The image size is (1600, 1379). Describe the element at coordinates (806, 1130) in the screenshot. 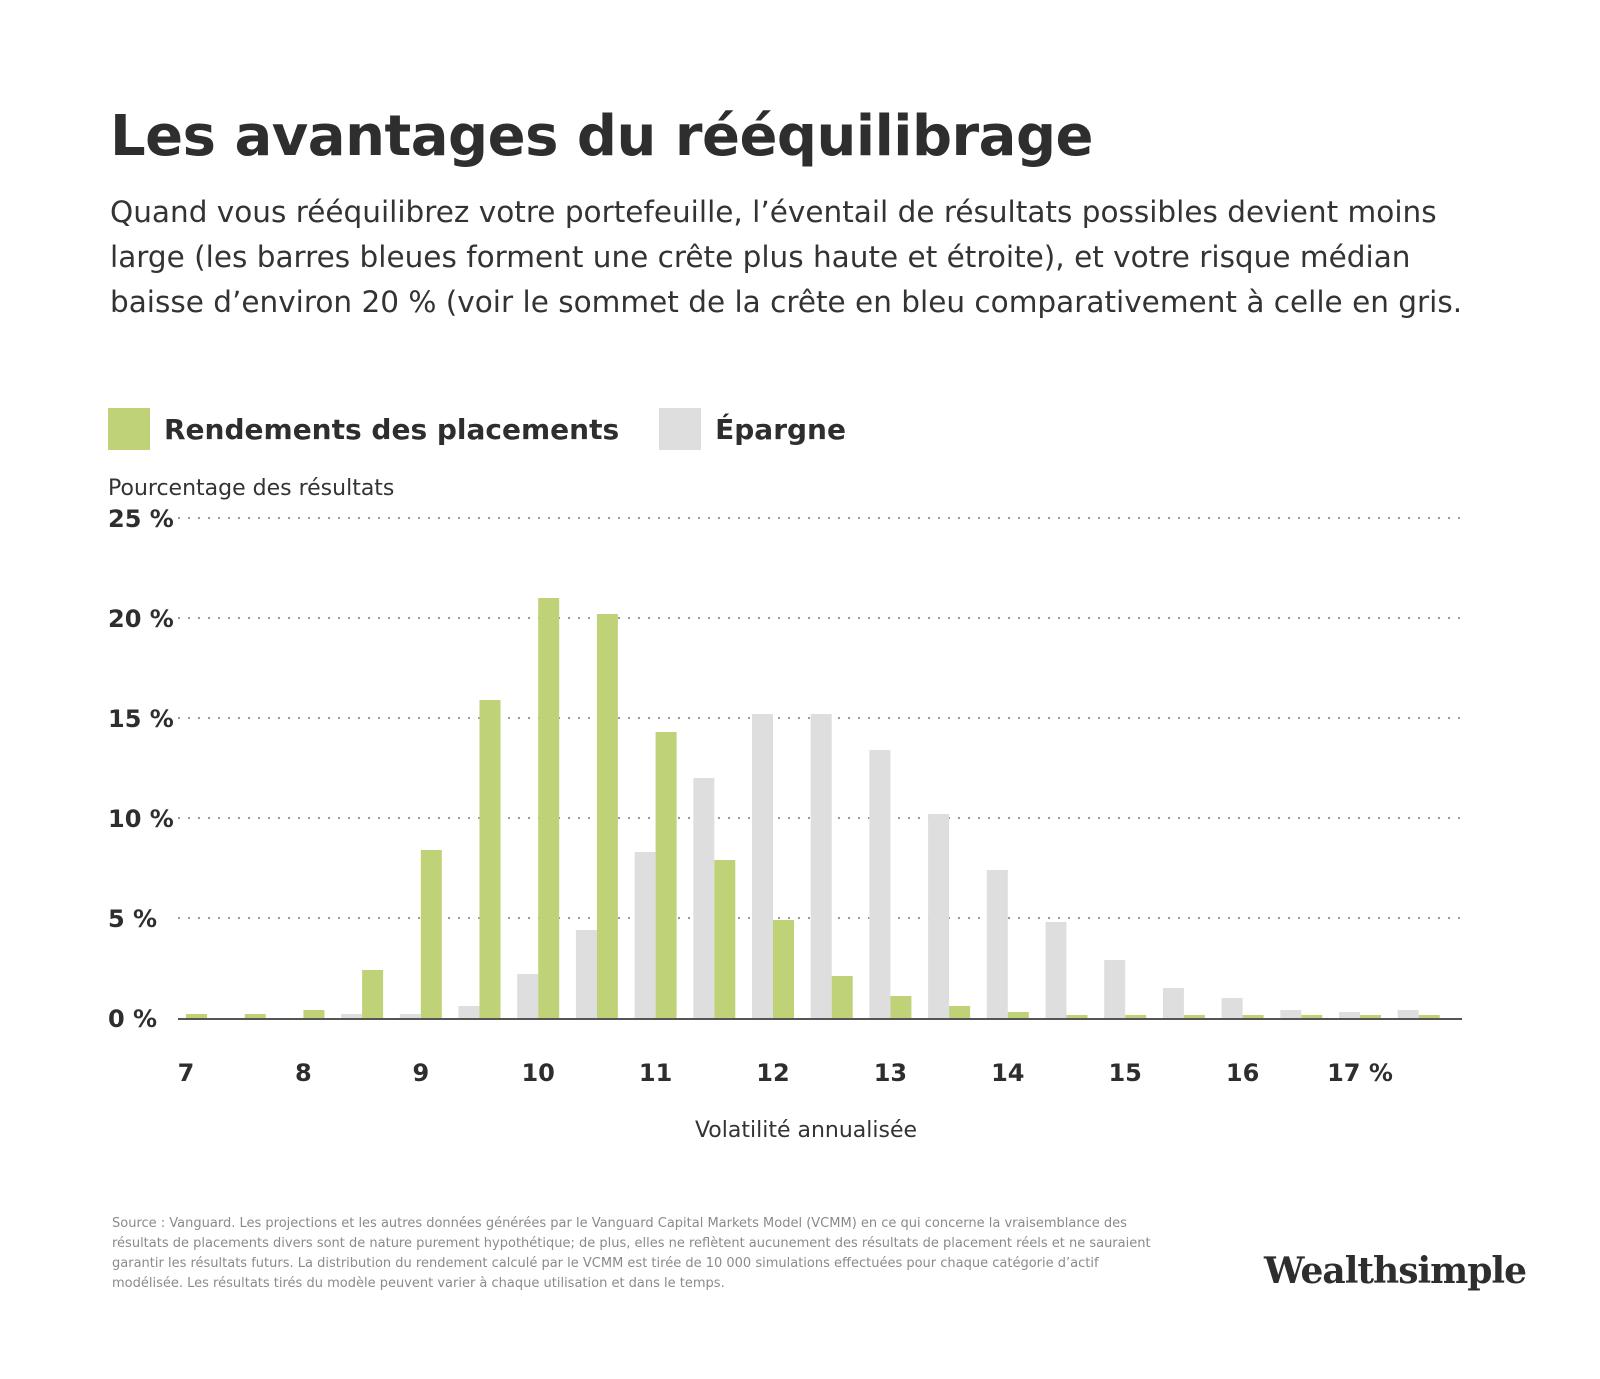

I see `x-axis-label: Volatilité annualisée` at that location.